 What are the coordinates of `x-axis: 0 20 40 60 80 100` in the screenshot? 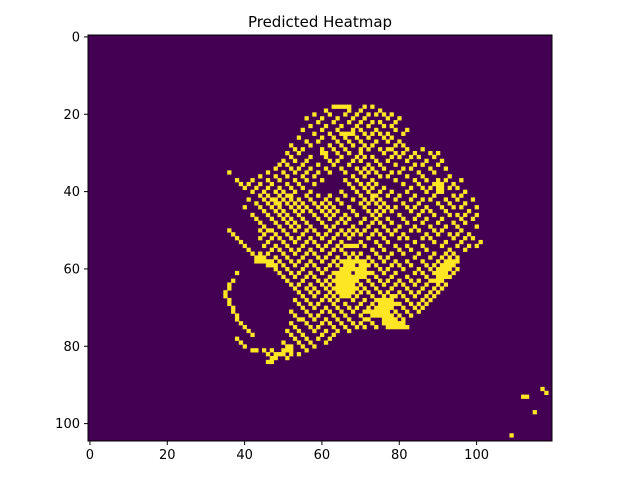 It's located at (287, 452).